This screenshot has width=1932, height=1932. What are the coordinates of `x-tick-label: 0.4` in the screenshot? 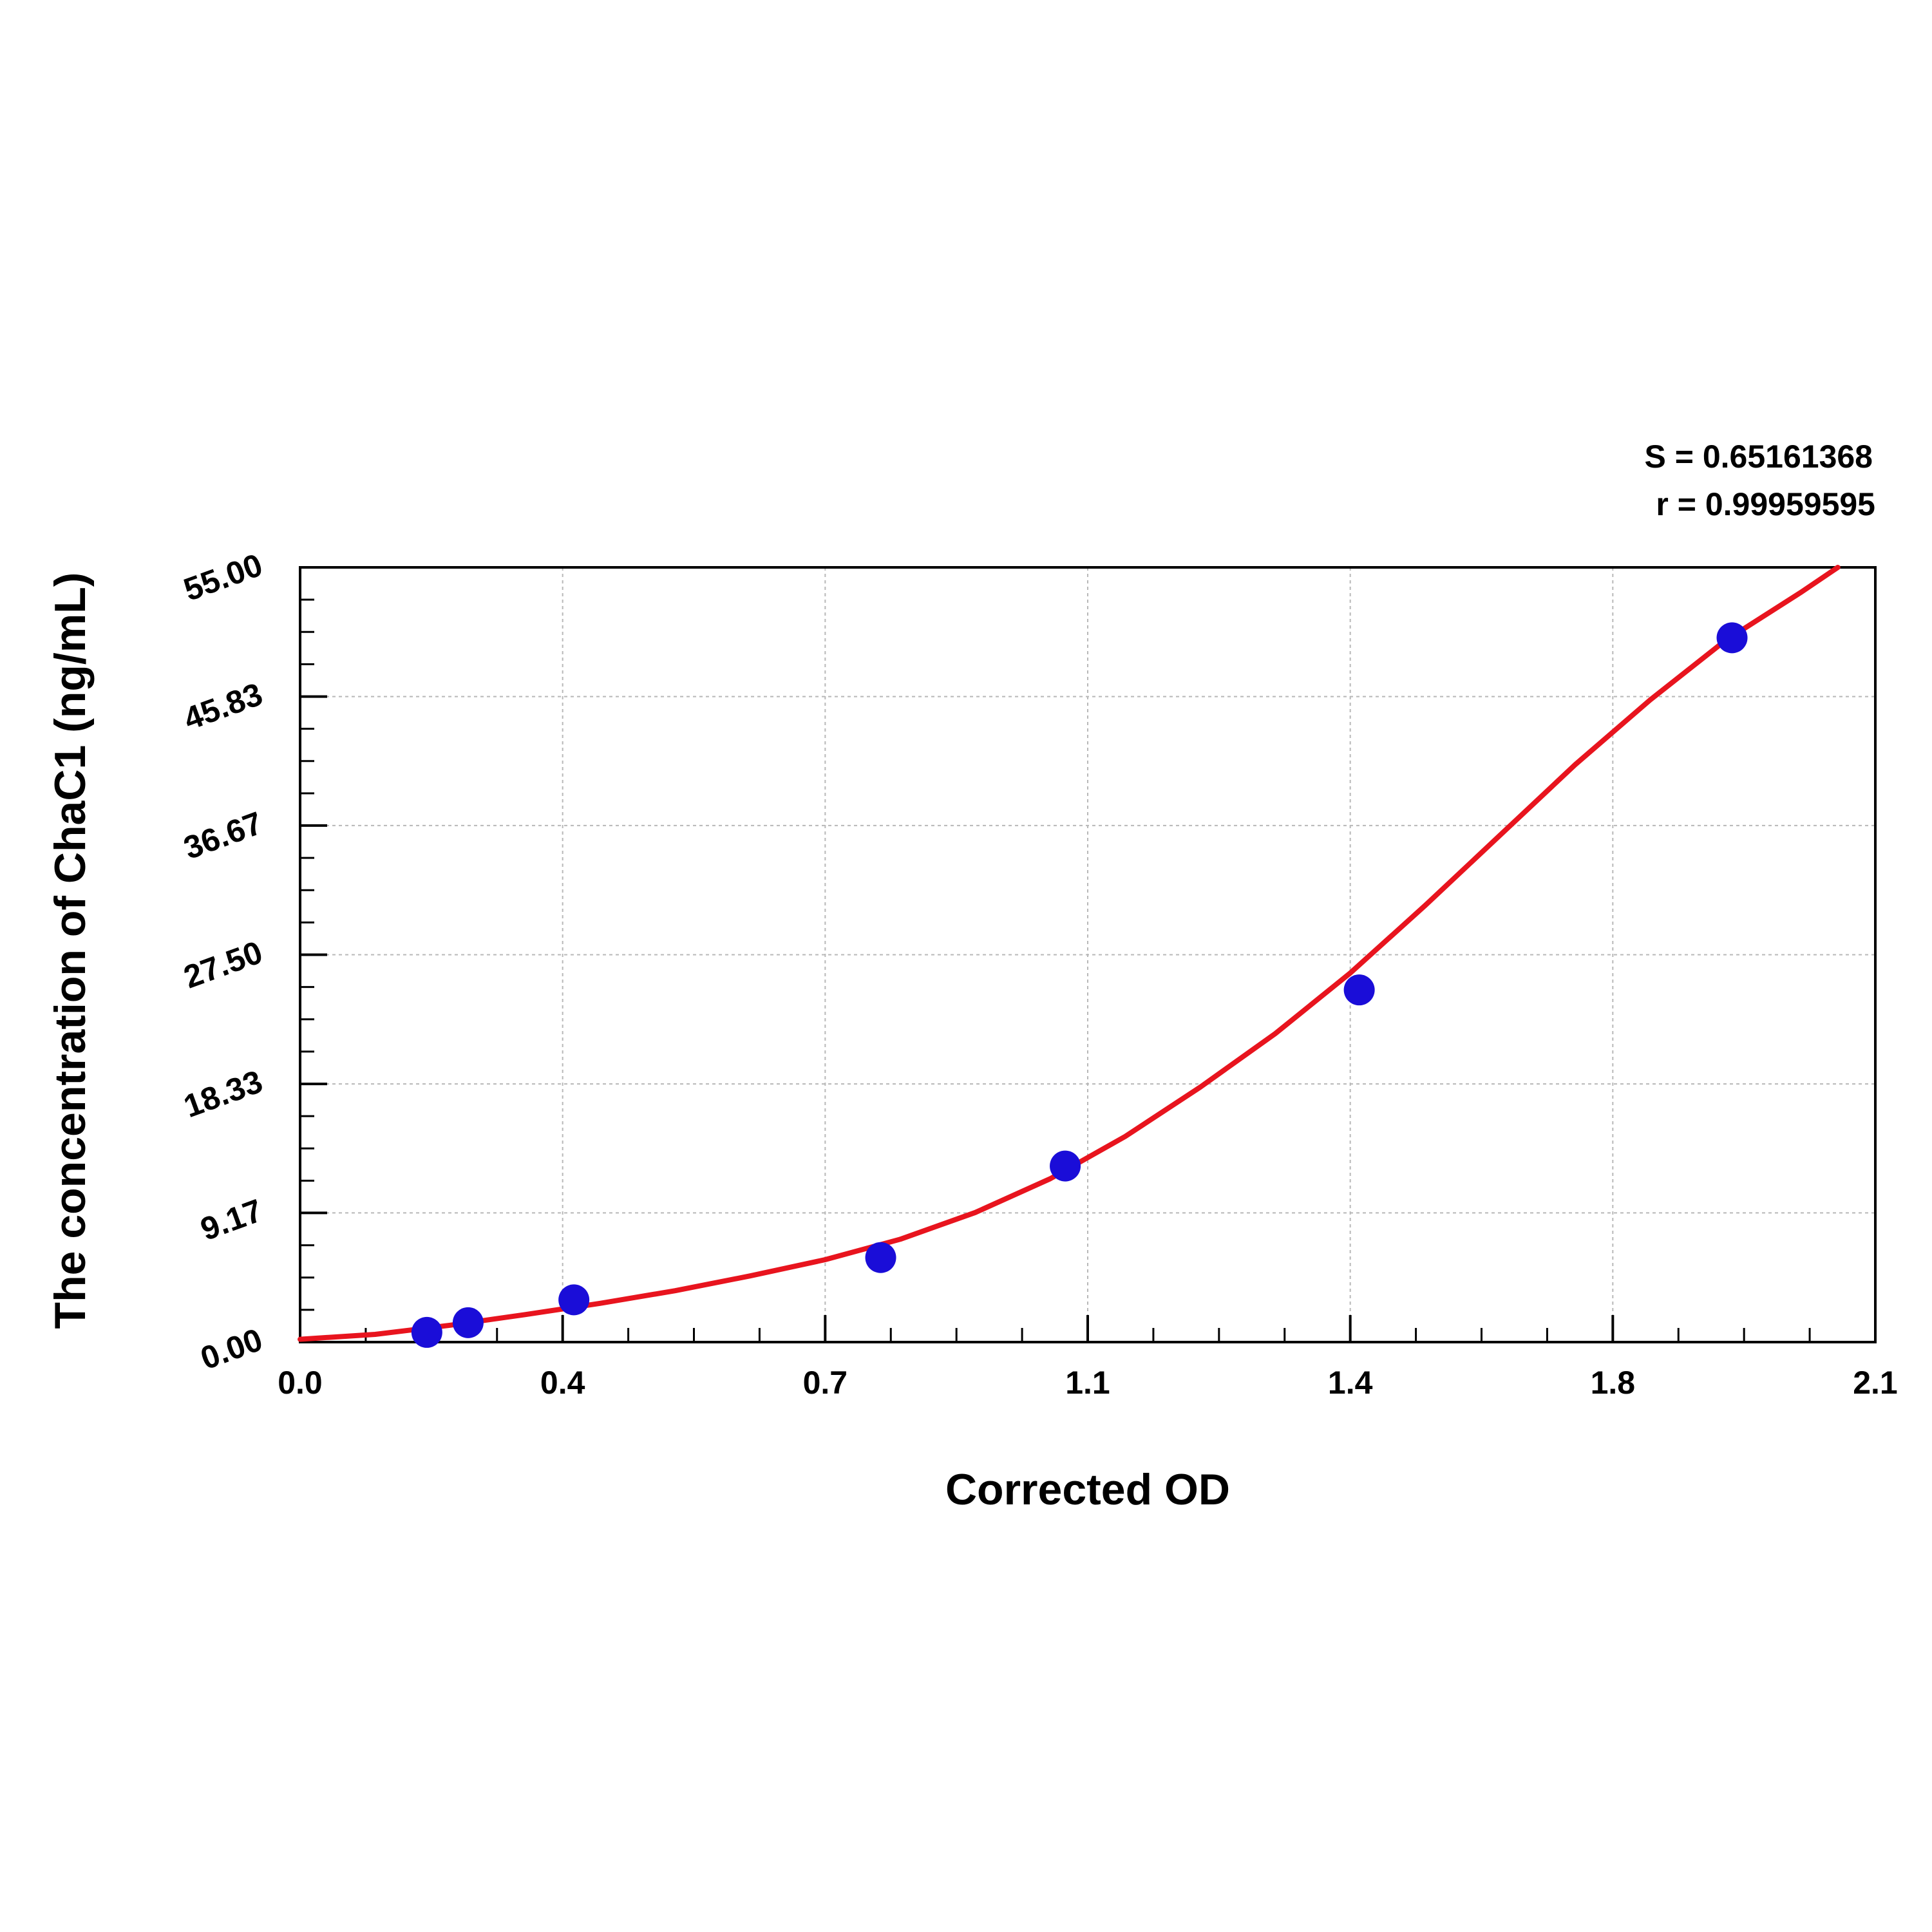 It's located at (562, 1383).